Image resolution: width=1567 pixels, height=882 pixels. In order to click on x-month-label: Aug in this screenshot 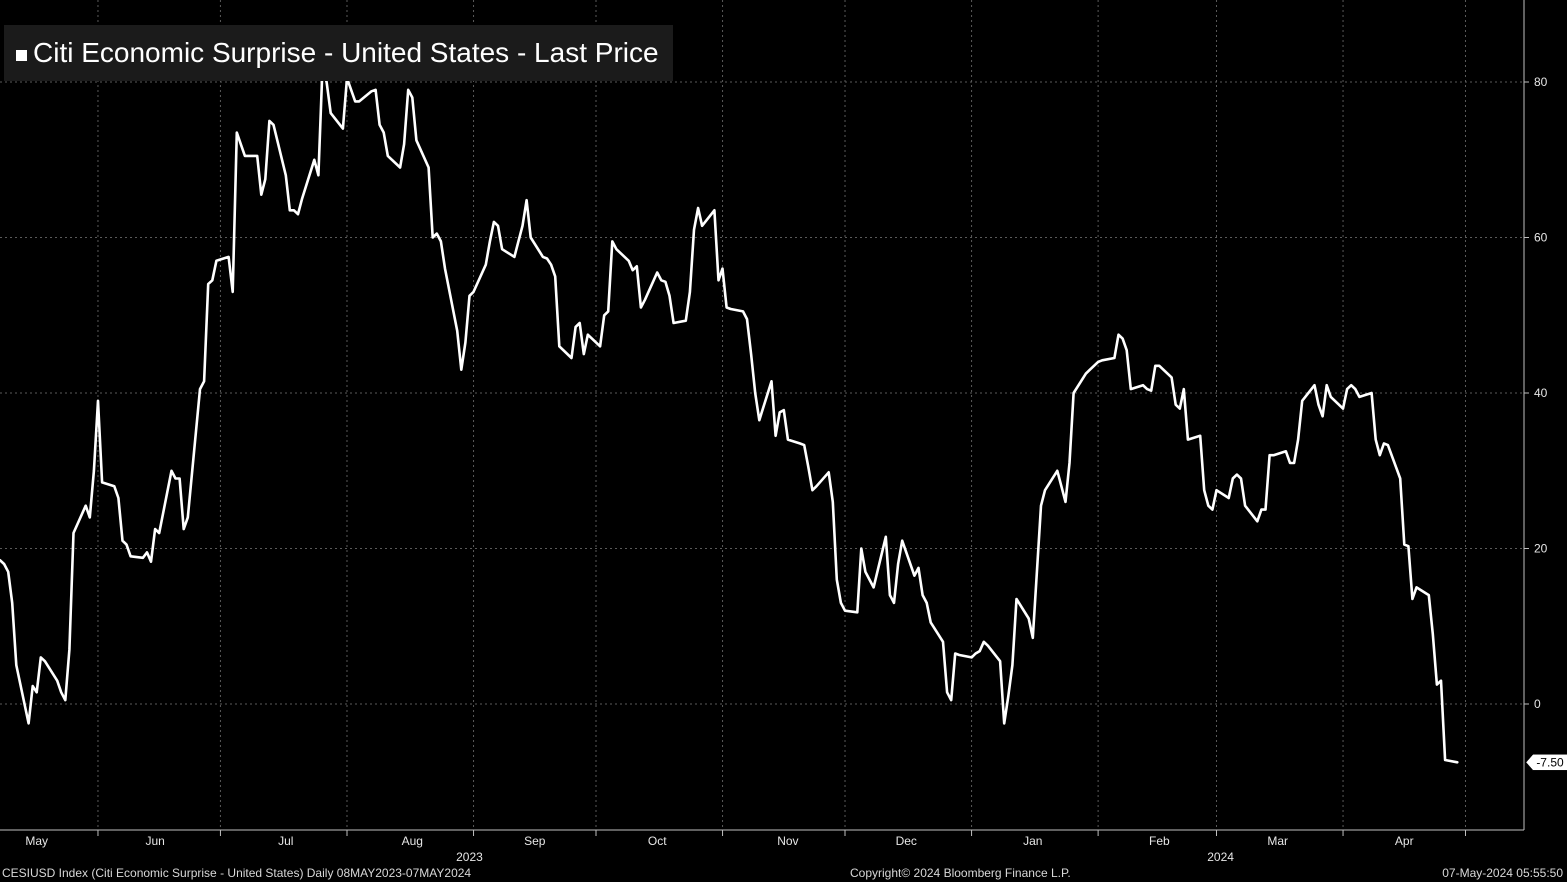, I will do `click(412, 841)`.